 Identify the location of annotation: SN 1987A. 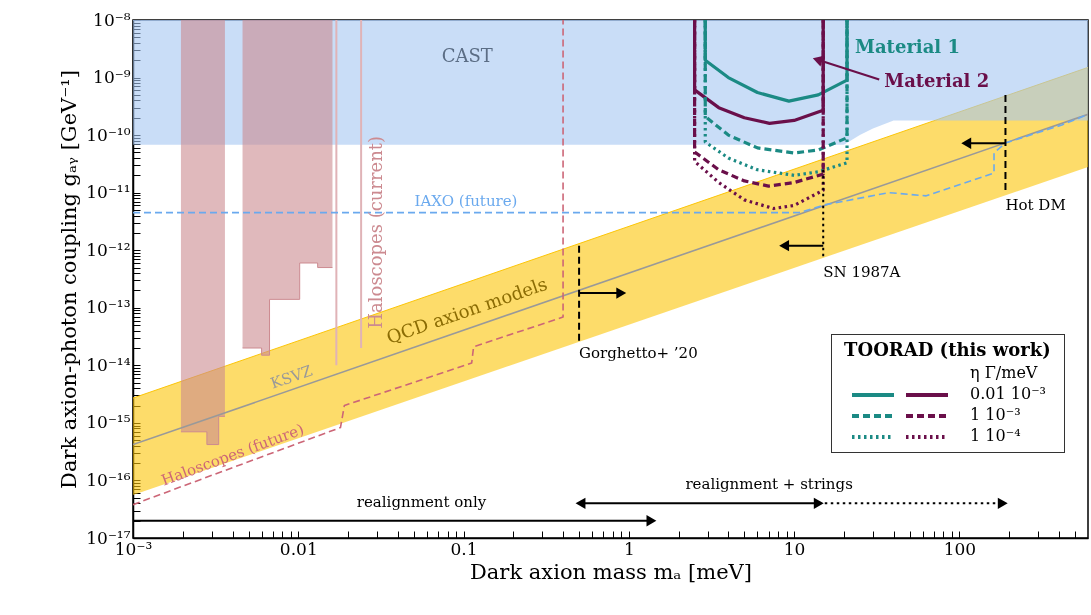
(862, 271).